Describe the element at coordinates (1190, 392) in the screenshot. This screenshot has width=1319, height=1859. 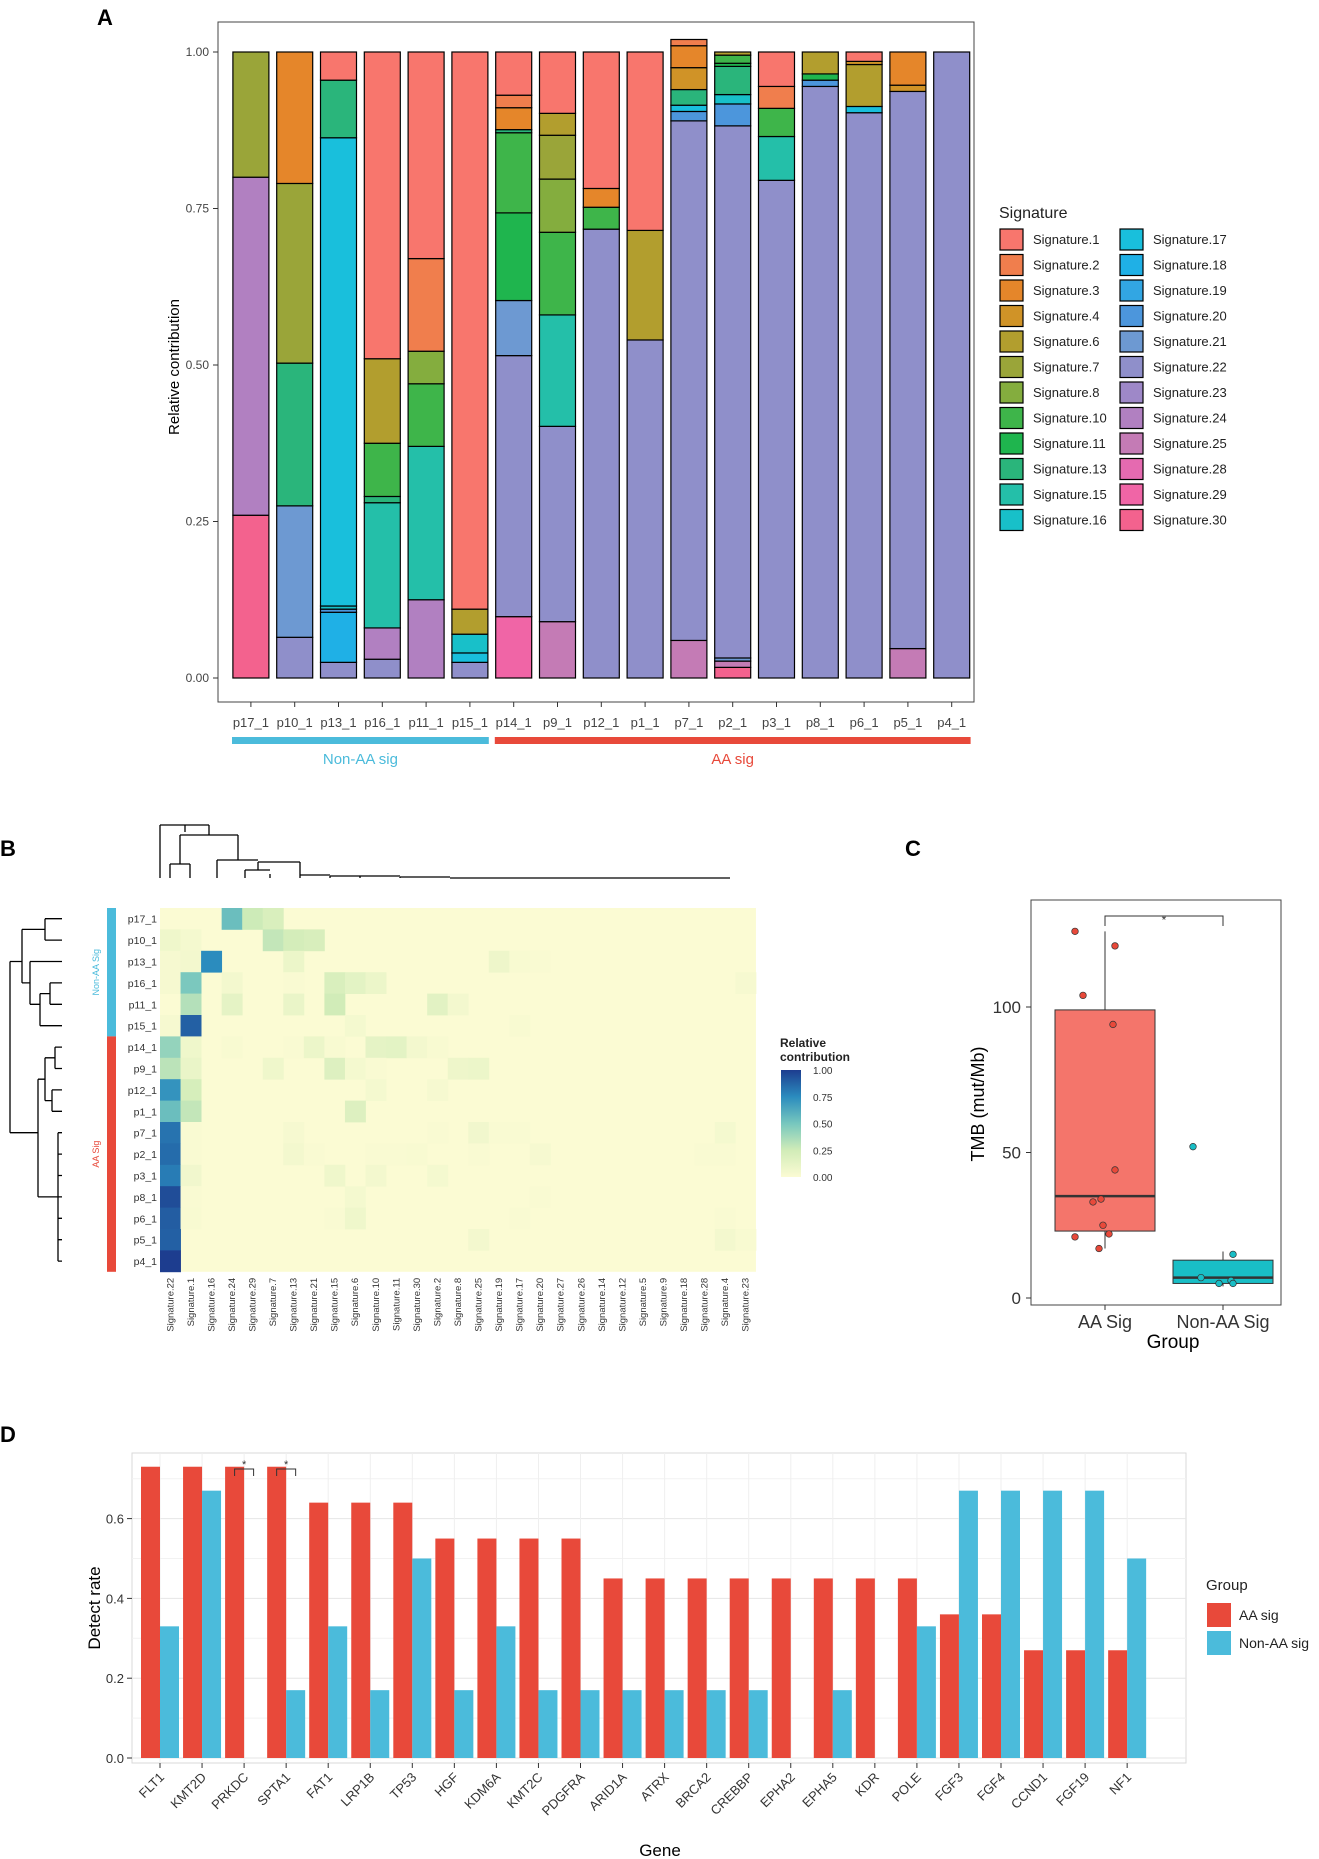
I see `legend-label-signature-23: Signature.23` at that location.